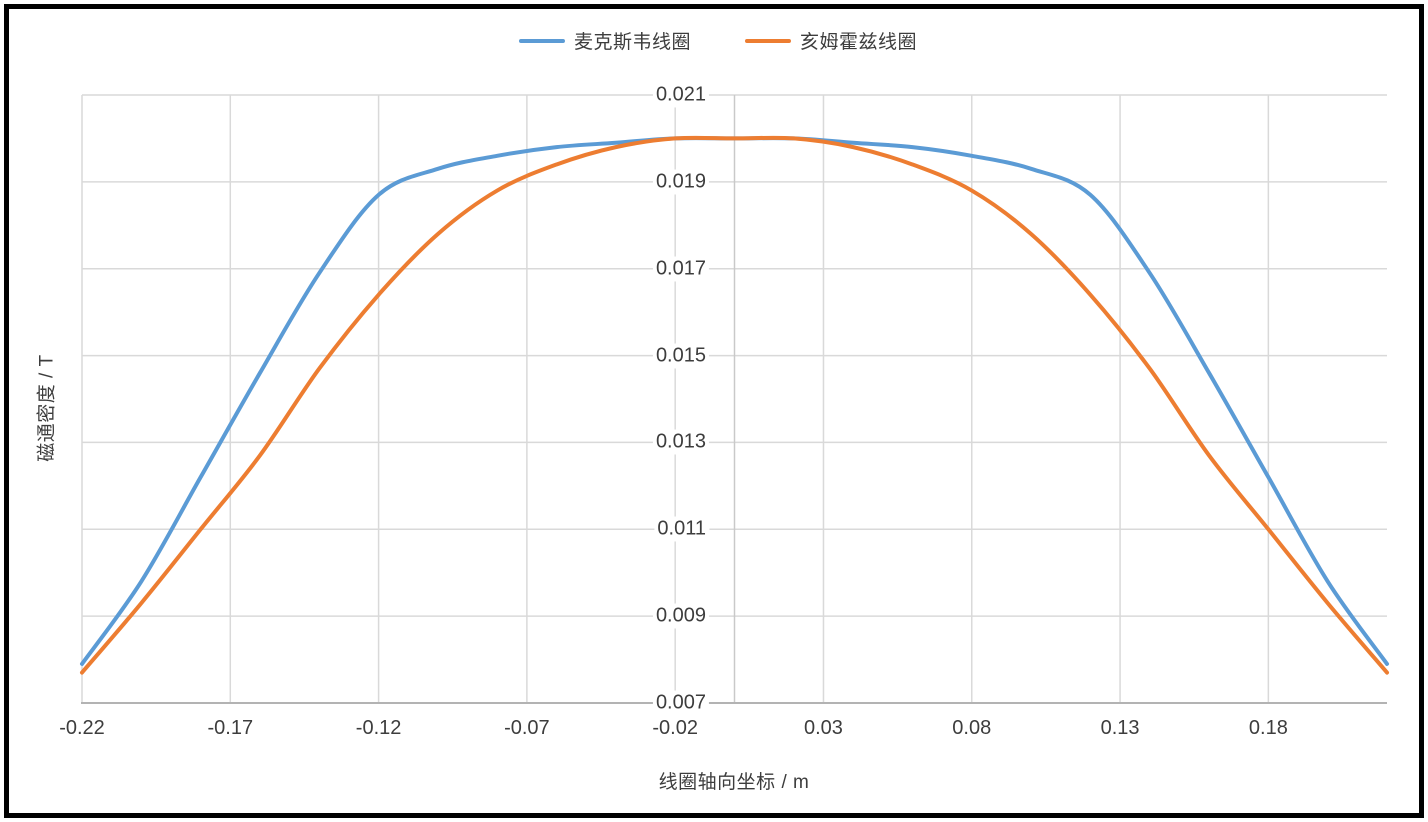 The height and width of the screenshot is (822, 1428). Describe the element at coordinates (768, 40) in the screenshot. I see `helmholtz-line-swatch` at that location.